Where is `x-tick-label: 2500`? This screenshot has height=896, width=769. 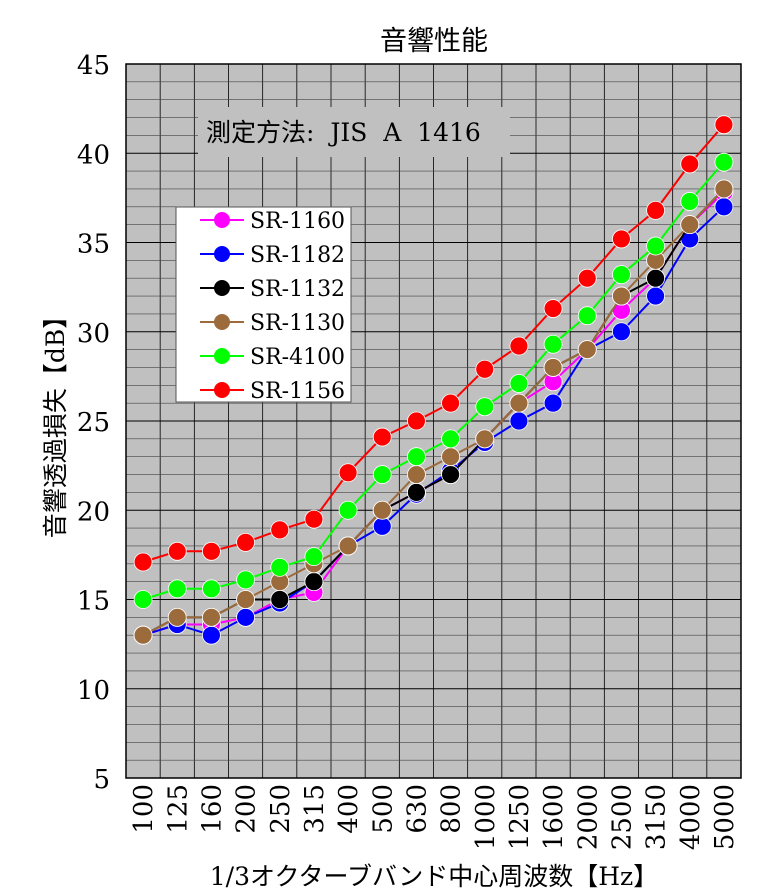 x-tick-label: 2500 is located at coordinates (622, 817).